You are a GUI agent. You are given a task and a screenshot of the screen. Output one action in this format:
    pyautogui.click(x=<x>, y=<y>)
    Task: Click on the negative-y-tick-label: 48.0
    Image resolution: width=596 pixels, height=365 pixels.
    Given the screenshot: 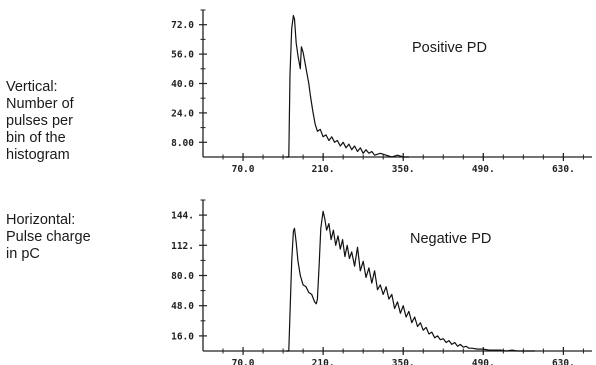 What is the action you would take?
    pyautogui.click(x=182, y=306)
    